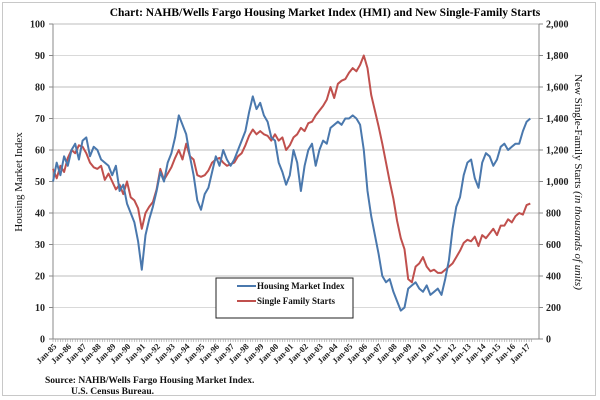 The image size is (600, 400). Describe the element at coordinates (553, 308) in the screenshot. I see `right-tick-label: 200` at that location.